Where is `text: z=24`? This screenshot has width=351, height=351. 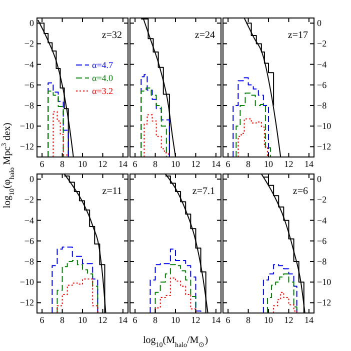 text: z=24 is located at coordinates (204, 35).